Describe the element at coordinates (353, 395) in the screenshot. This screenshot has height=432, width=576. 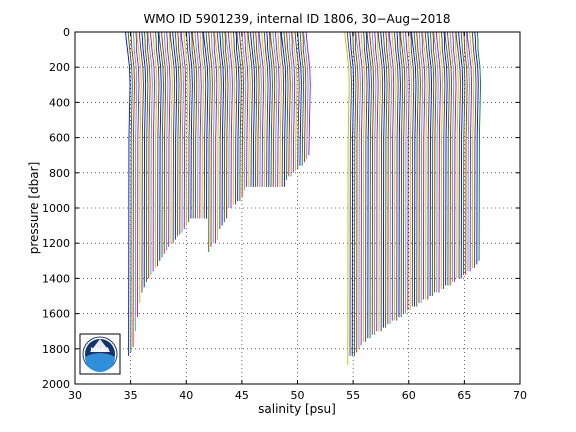
I see `x-tick-label: 55` at that location.